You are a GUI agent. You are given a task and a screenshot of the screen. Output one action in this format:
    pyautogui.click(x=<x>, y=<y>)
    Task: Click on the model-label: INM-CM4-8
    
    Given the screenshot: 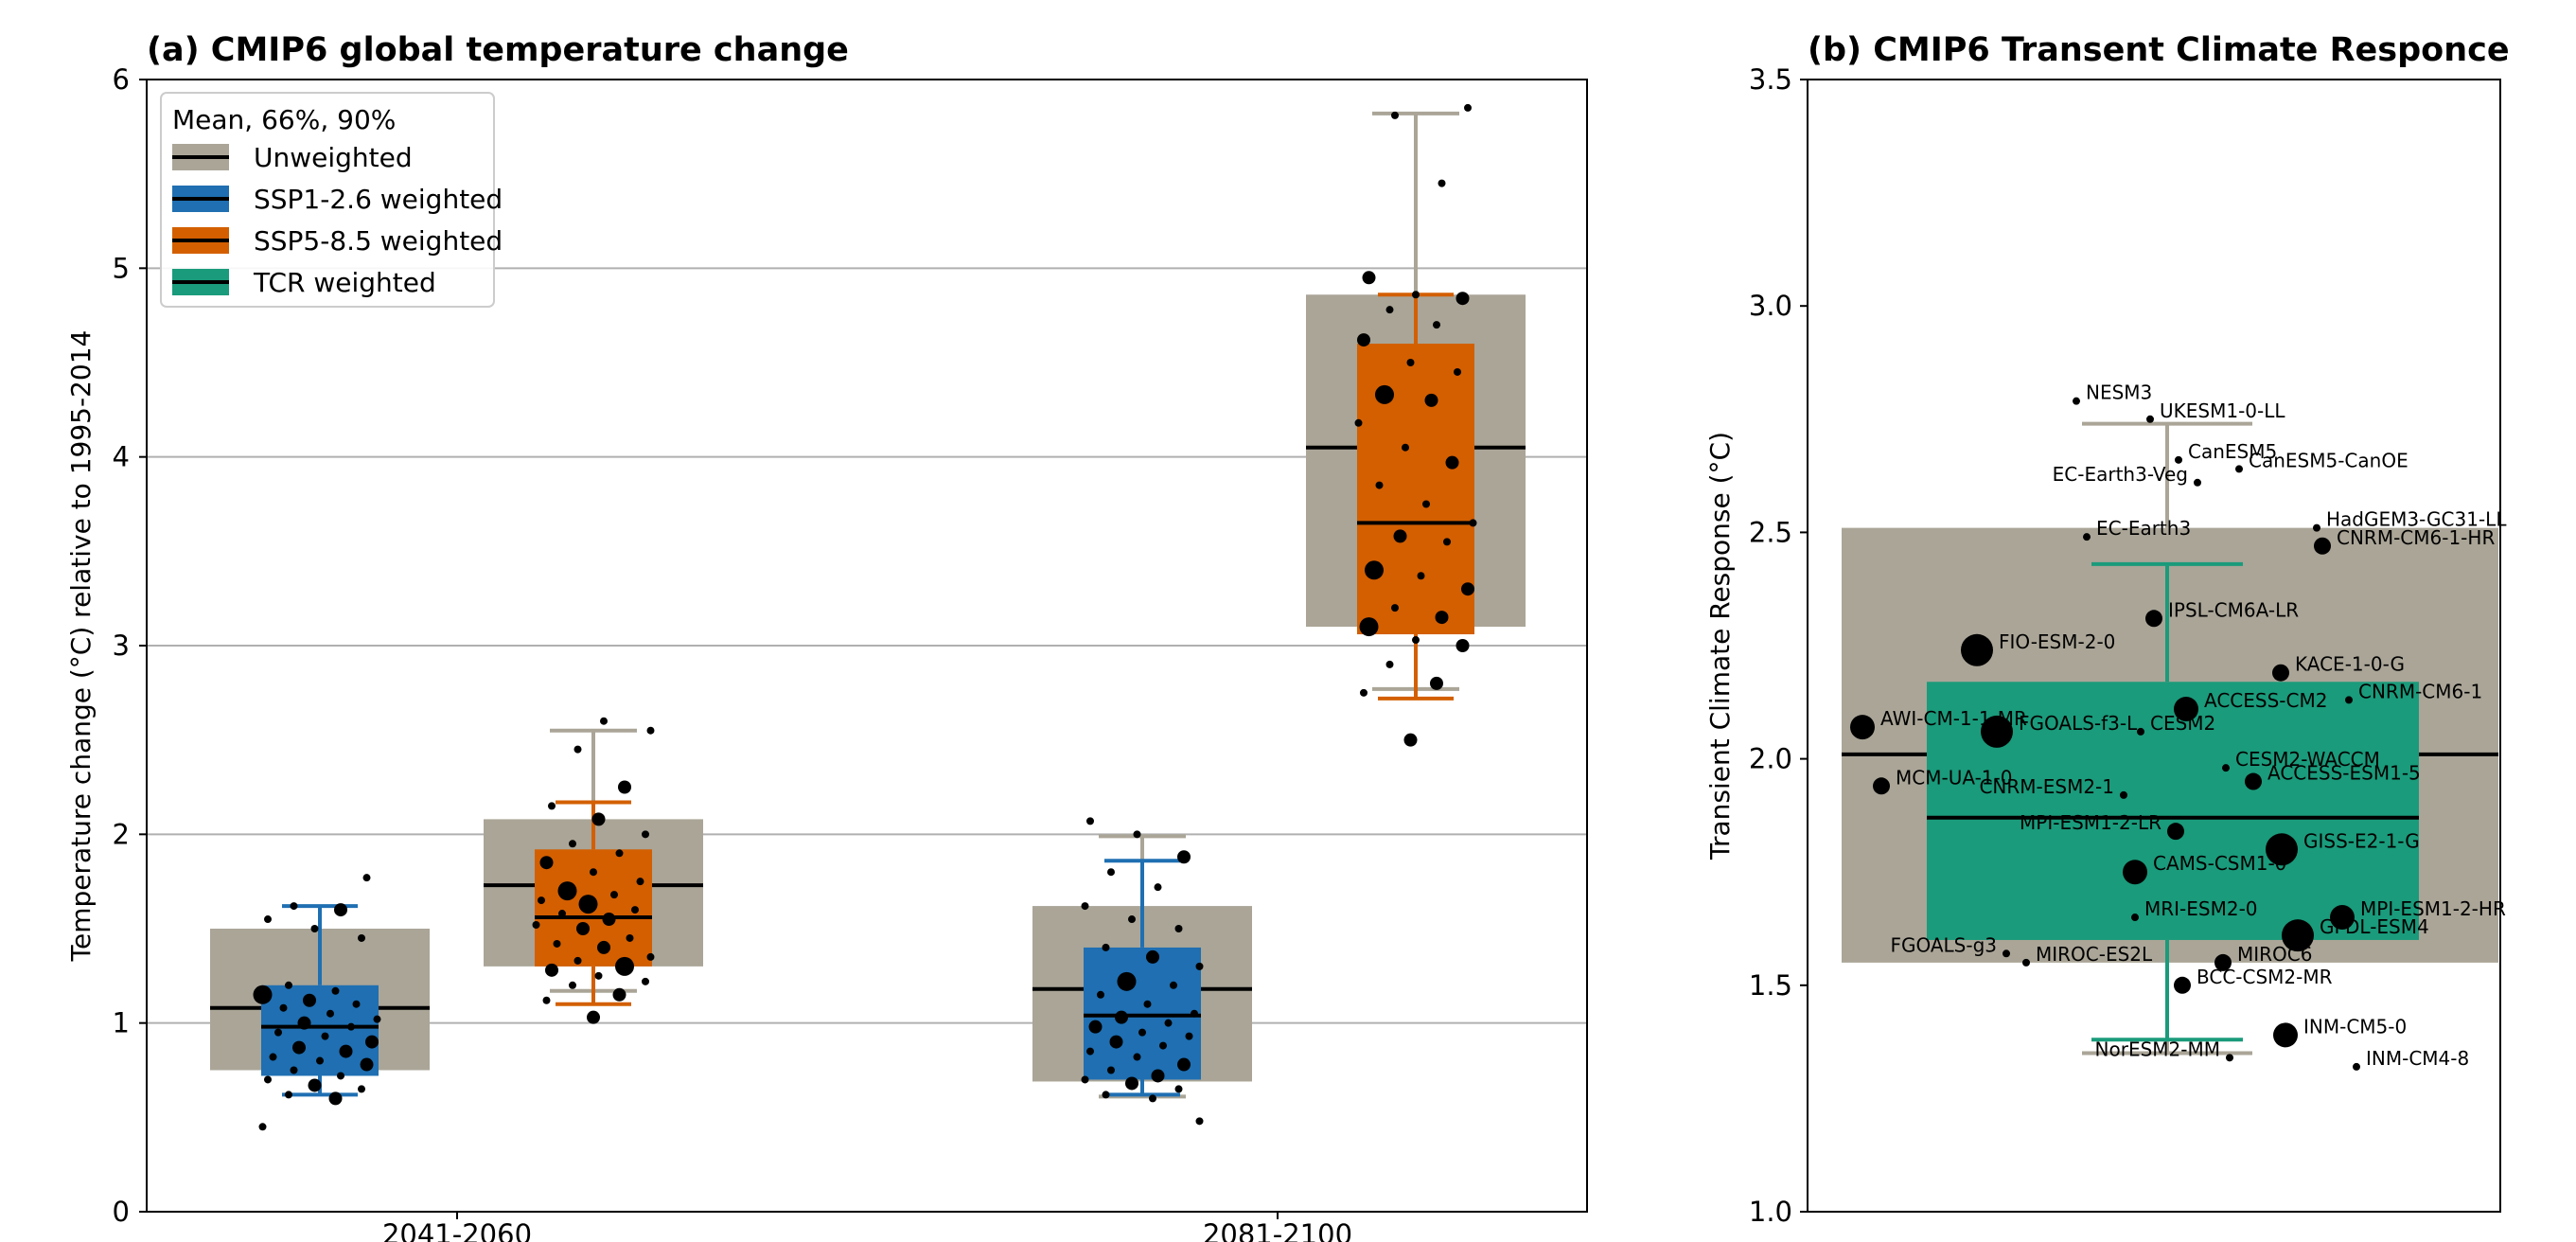 What is the action you would take?
    pyautogui.click(x=2417, y=1058)
    